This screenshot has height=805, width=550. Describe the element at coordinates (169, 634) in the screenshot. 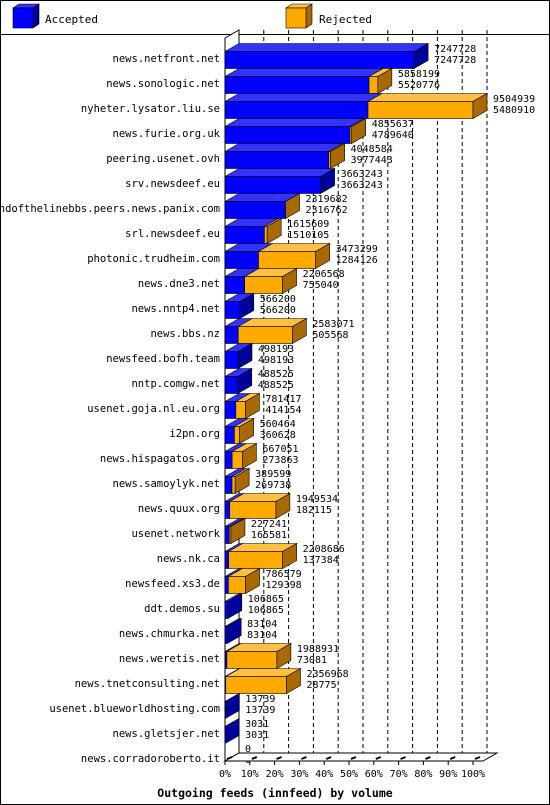

I see `category-label: news.chmurka.net` at that location.